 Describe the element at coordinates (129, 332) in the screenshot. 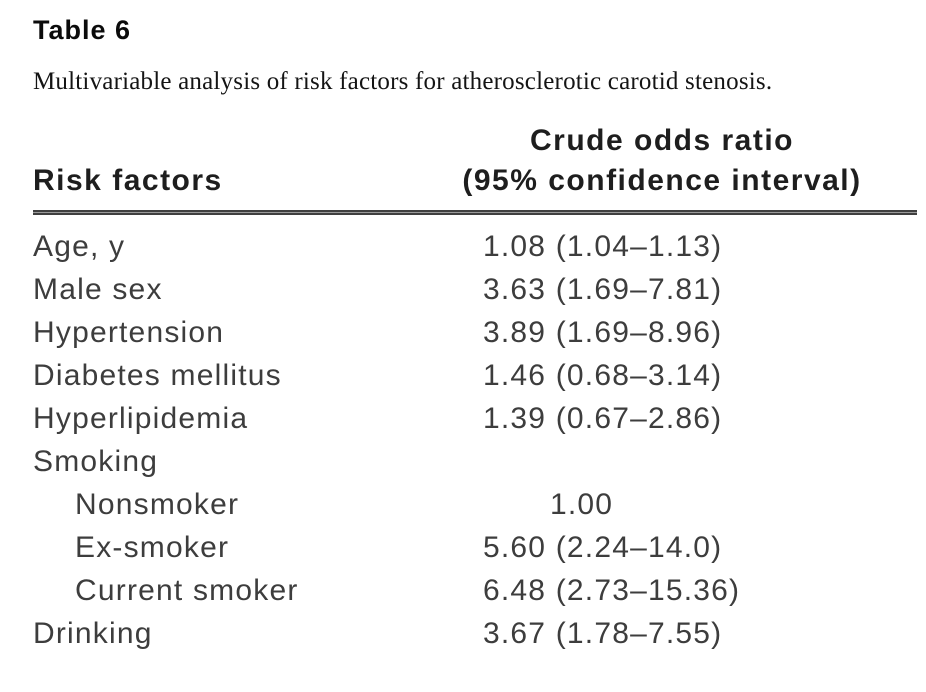

I see `row-label: Hypertension` at that location.